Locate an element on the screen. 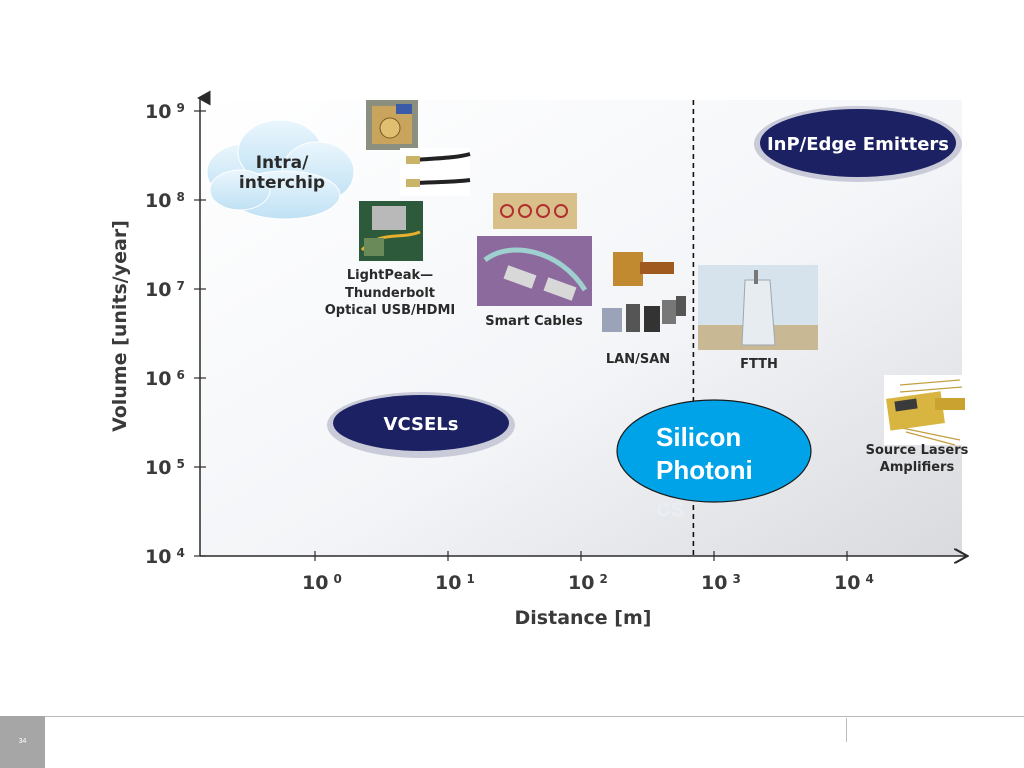 The height and width of the screenshot is (768, 1024). lightpeak-caption: LightPeak— Thunderbolt Optical USB/HDMI is located at coordinates (390, 293).